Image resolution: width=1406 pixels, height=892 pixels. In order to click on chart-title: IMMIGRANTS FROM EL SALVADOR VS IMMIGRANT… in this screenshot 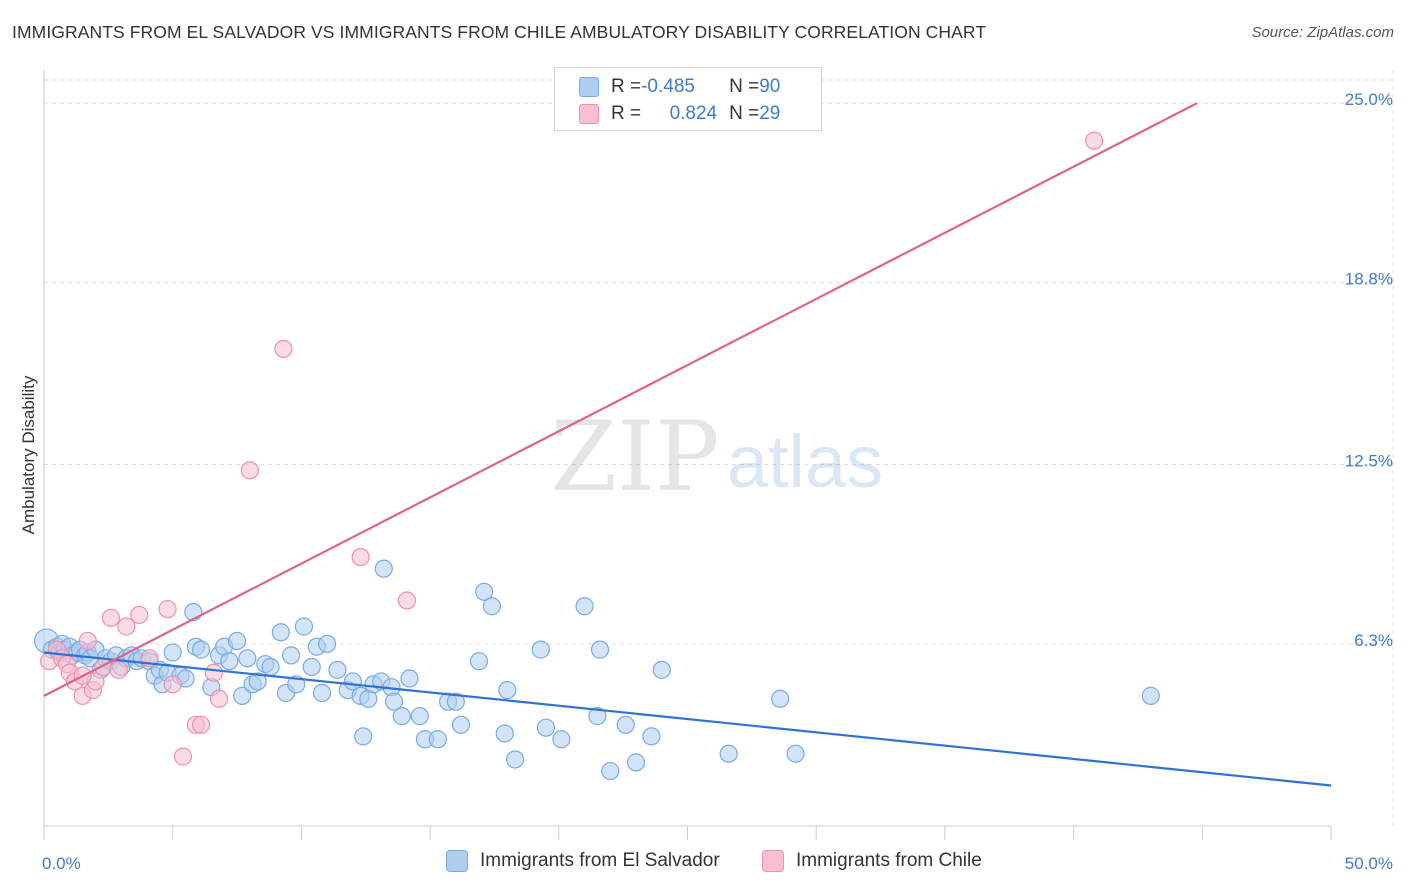, I will do `click(499, 32)`.